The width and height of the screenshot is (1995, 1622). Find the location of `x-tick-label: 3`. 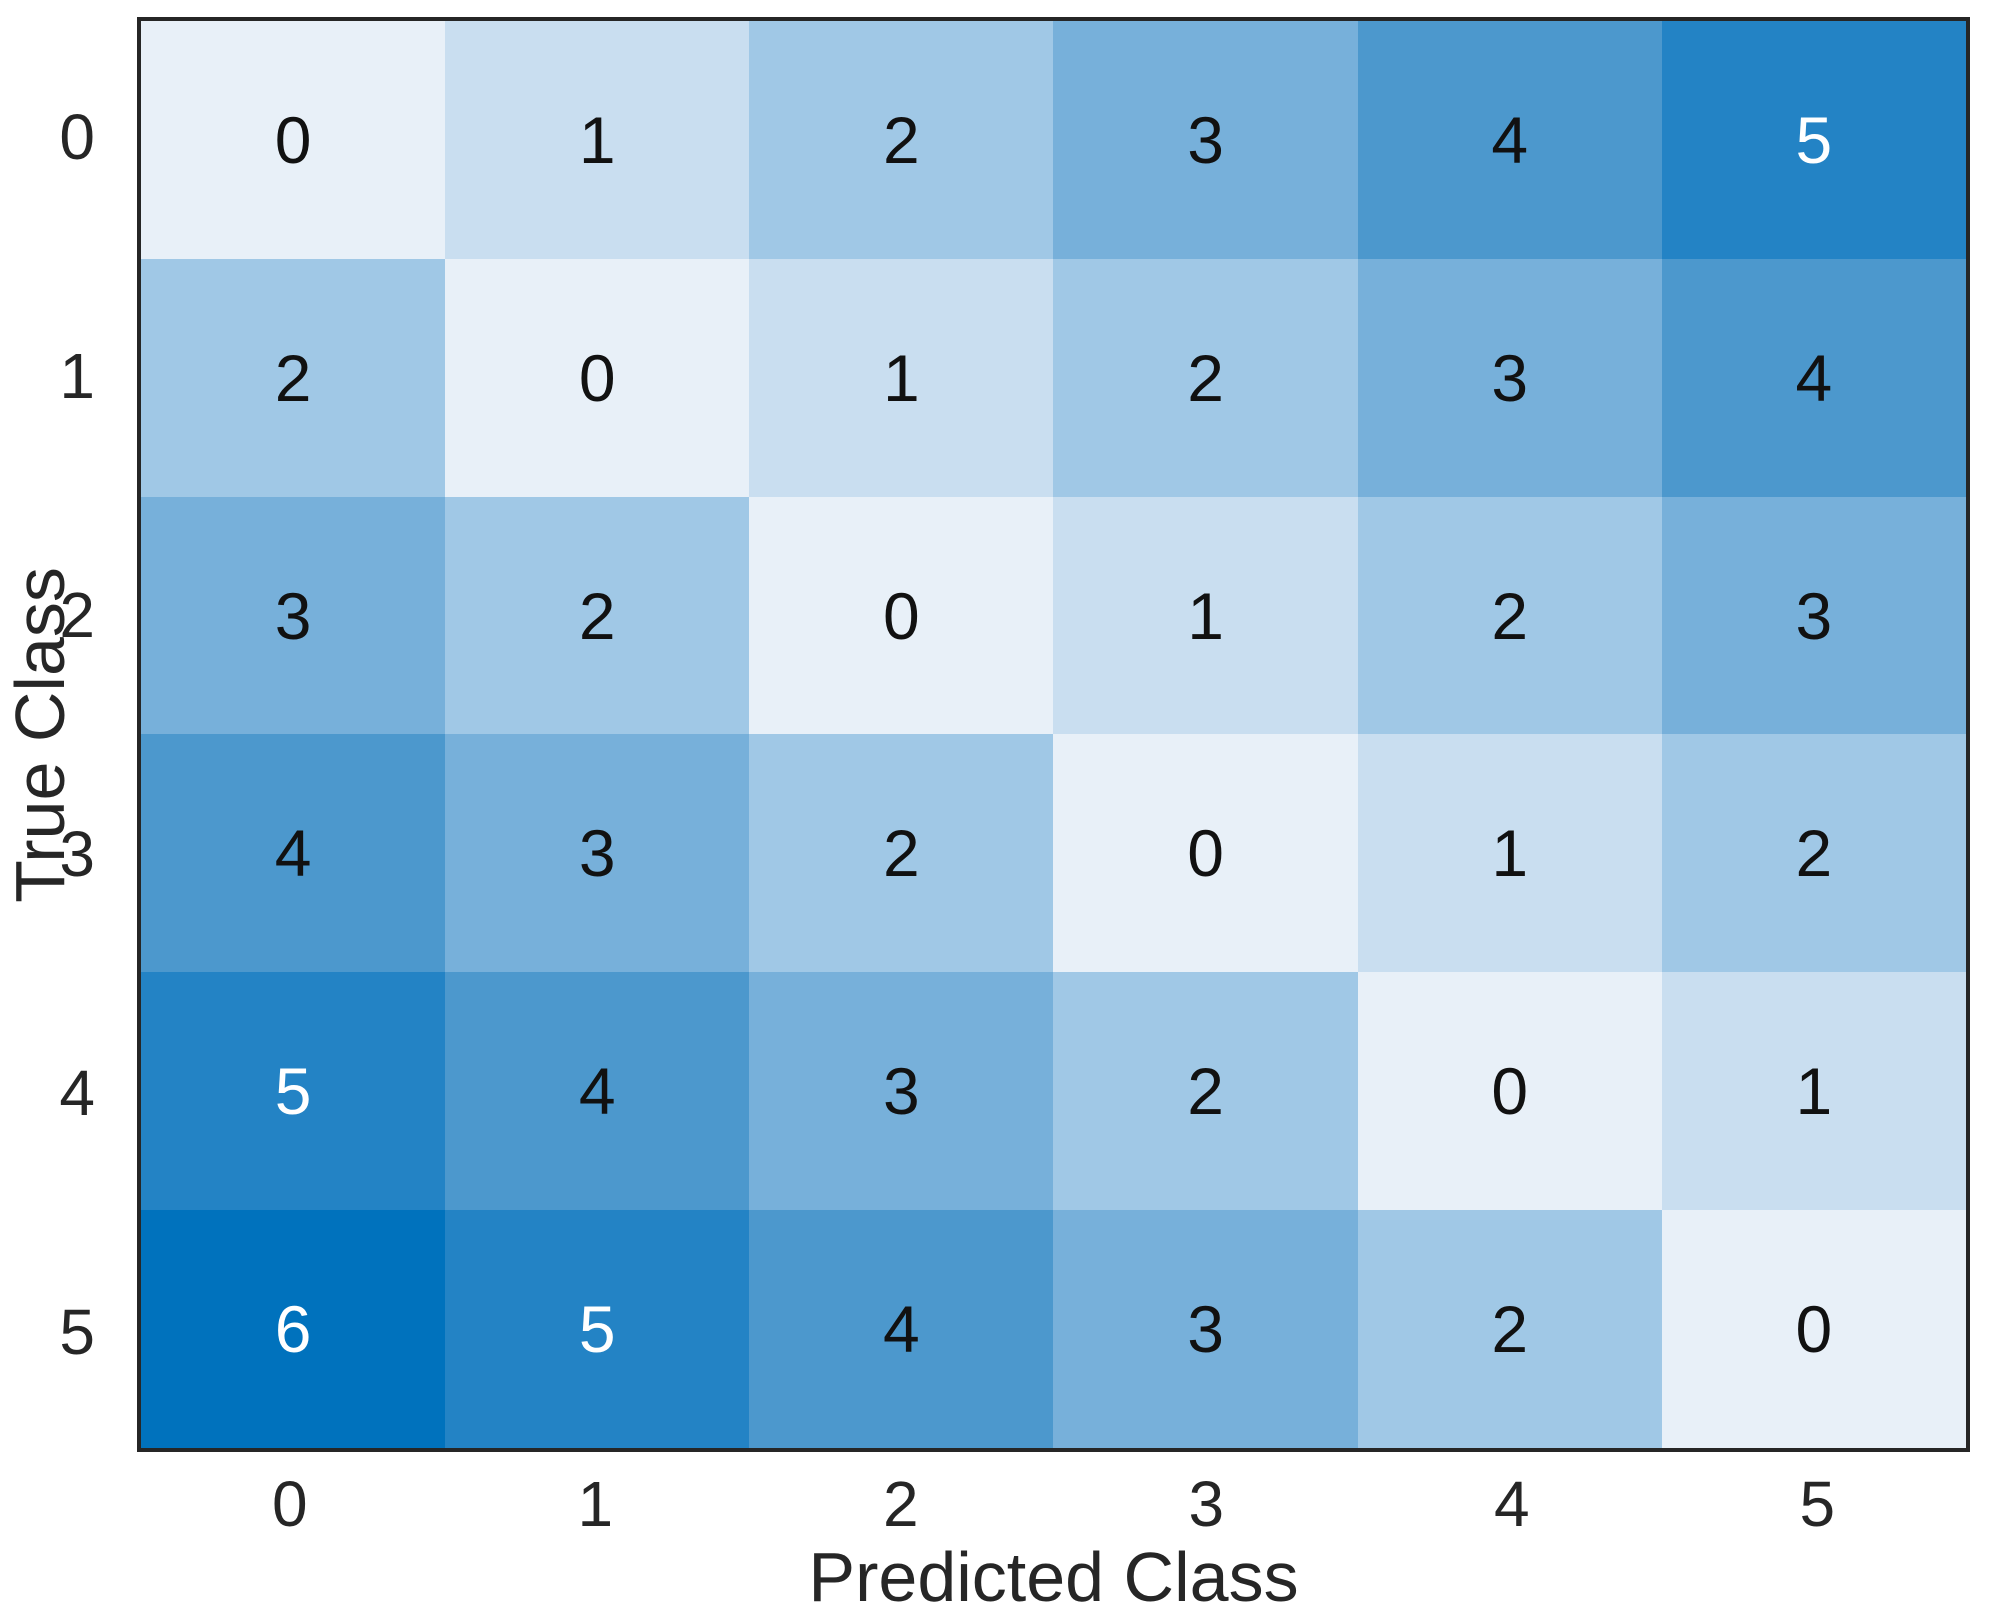

x-tick-label: 3 is located at coordinates (1206, 1504).